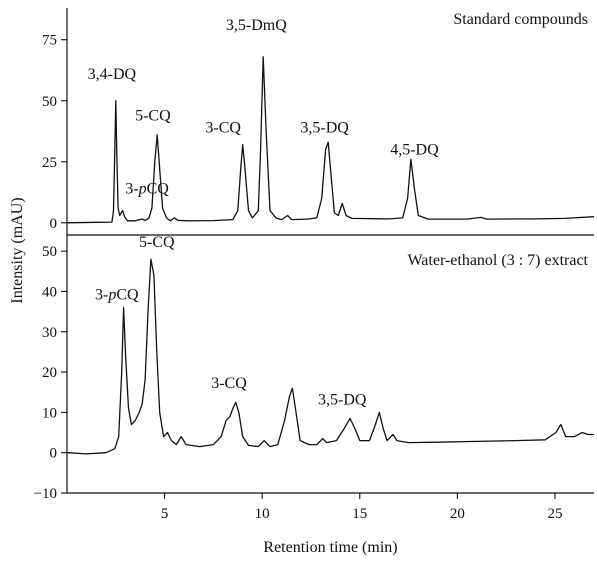  I want to click on bottom-ytick-label-3: 20, so click(49, 373).